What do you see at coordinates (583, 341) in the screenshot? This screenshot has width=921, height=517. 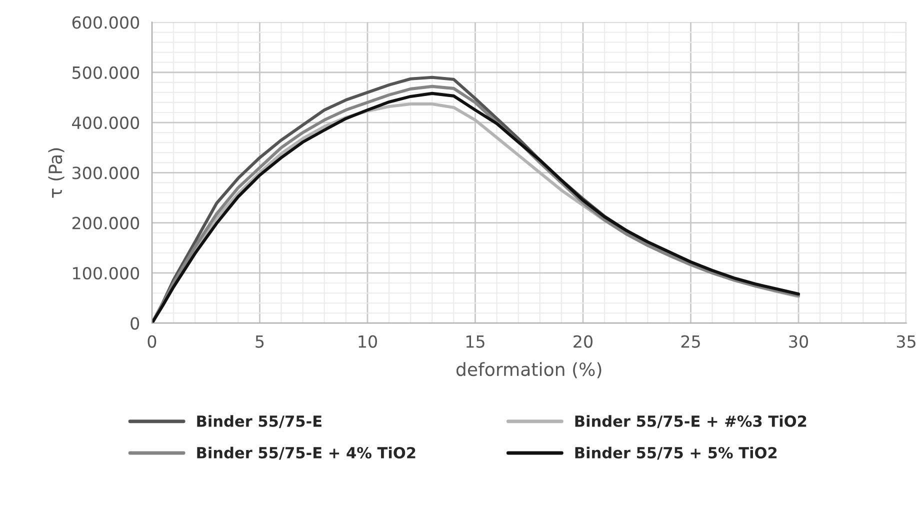 I see `x-tick-label: 20` at bounding box center [583, 341].